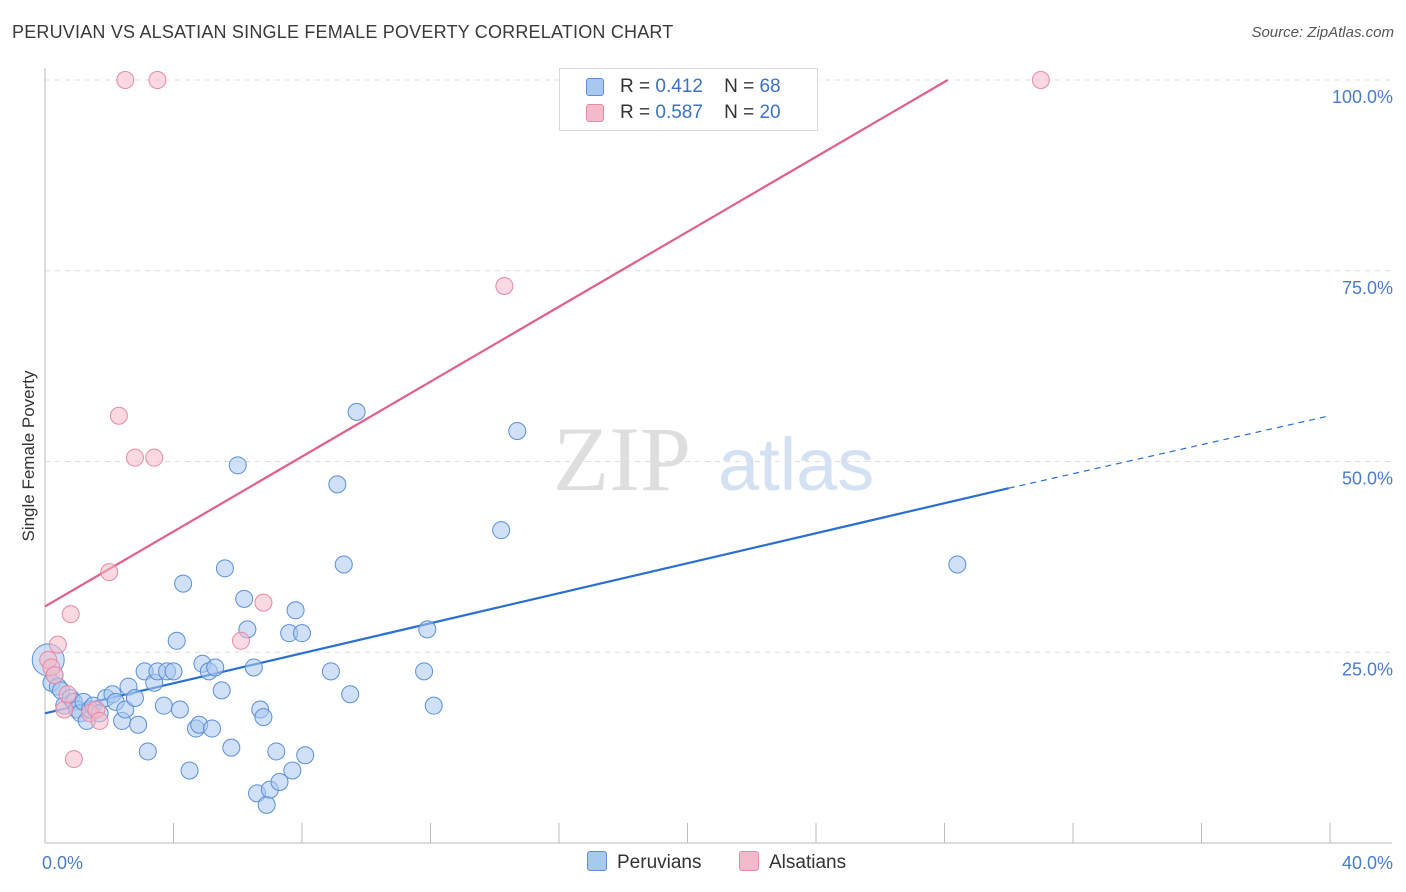  What do you see at coordinates (688, 99) in the screenshot?
I see `stats-legend: R = 0.412 N = 68 R = 0.587 N = 20` at bounding box center [688, 99].